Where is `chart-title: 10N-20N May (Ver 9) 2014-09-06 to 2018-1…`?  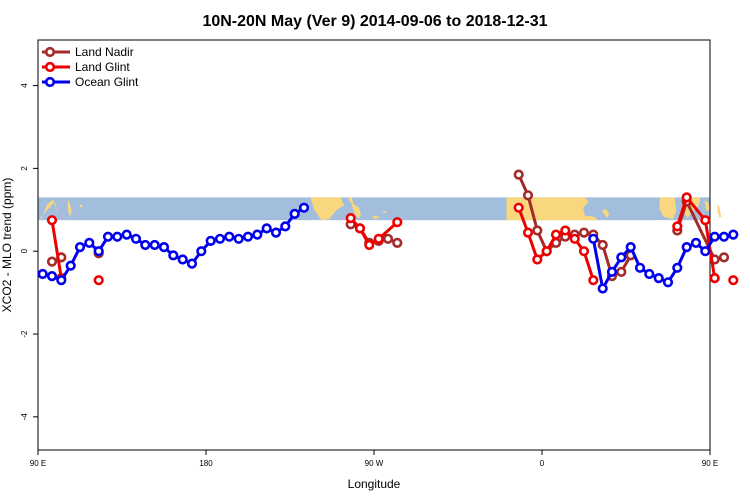 chart-title: 10N-20N May (Ver 9) 2014-09-06 to 2018-1… is located at coordinates (374, 21).